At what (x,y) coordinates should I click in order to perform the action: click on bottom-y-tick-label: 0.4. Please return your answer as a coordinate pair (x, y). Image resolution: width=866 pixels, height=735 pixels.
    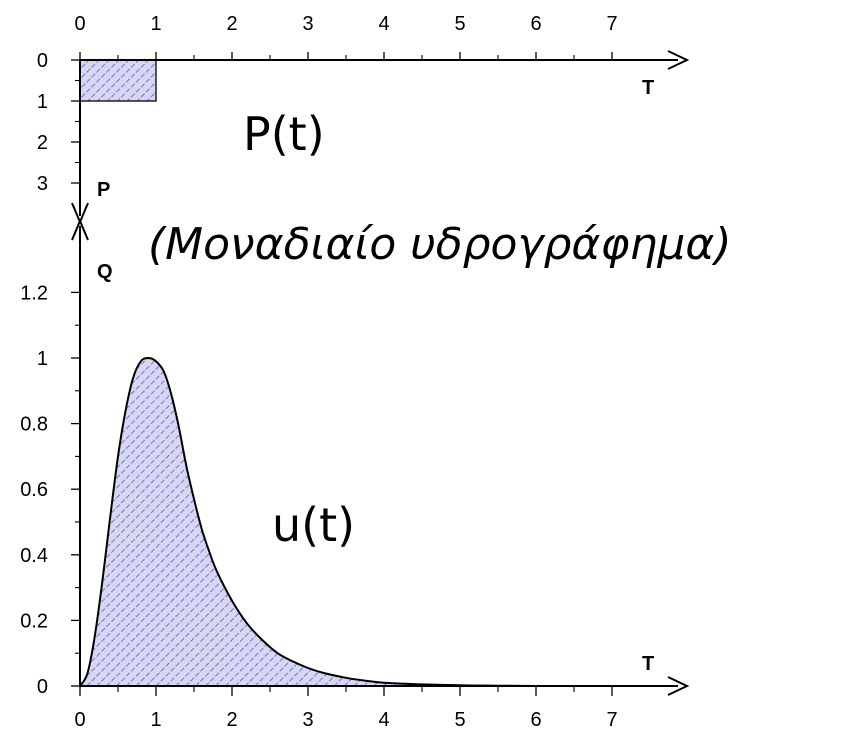
    Looking at the image, I should click on (34, 556).